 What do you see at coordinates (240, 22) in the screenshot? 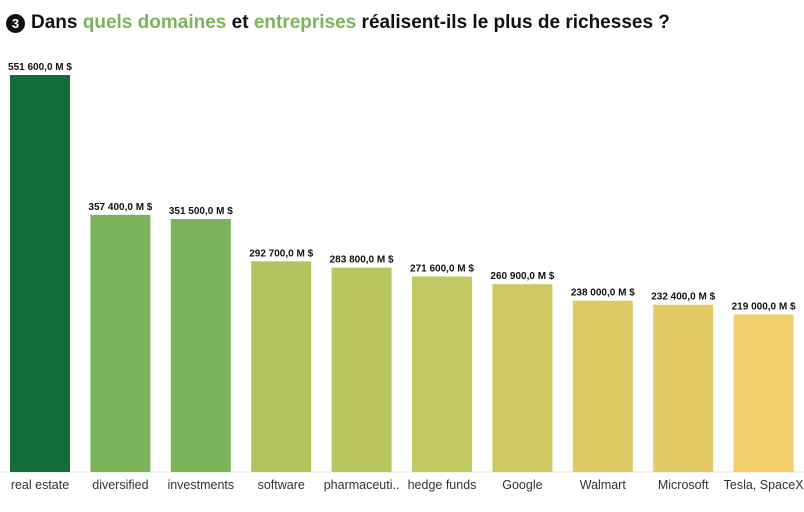
I see `title-segment-2: et` at bounding box center [240, 22].